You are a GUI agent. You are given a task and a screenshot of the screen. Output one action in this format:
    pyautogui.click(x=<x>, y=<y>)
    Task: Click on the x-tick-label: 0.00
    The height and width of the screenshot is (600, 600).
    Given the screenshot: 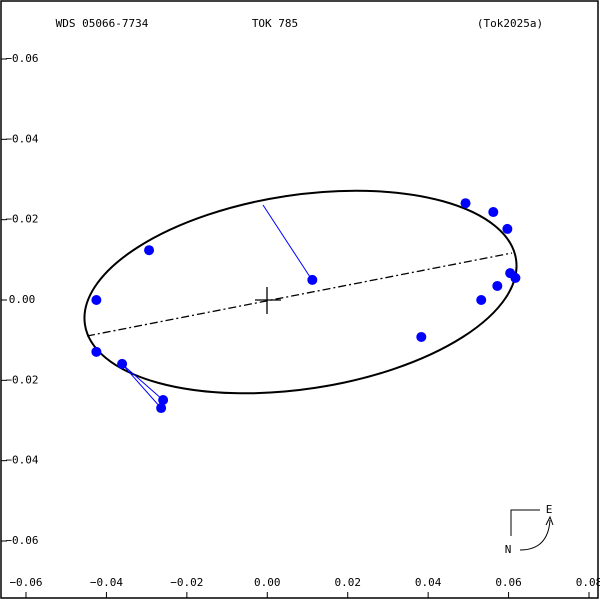 What is the action you would take?
    pyautogui.click(x=267, y=582)
    